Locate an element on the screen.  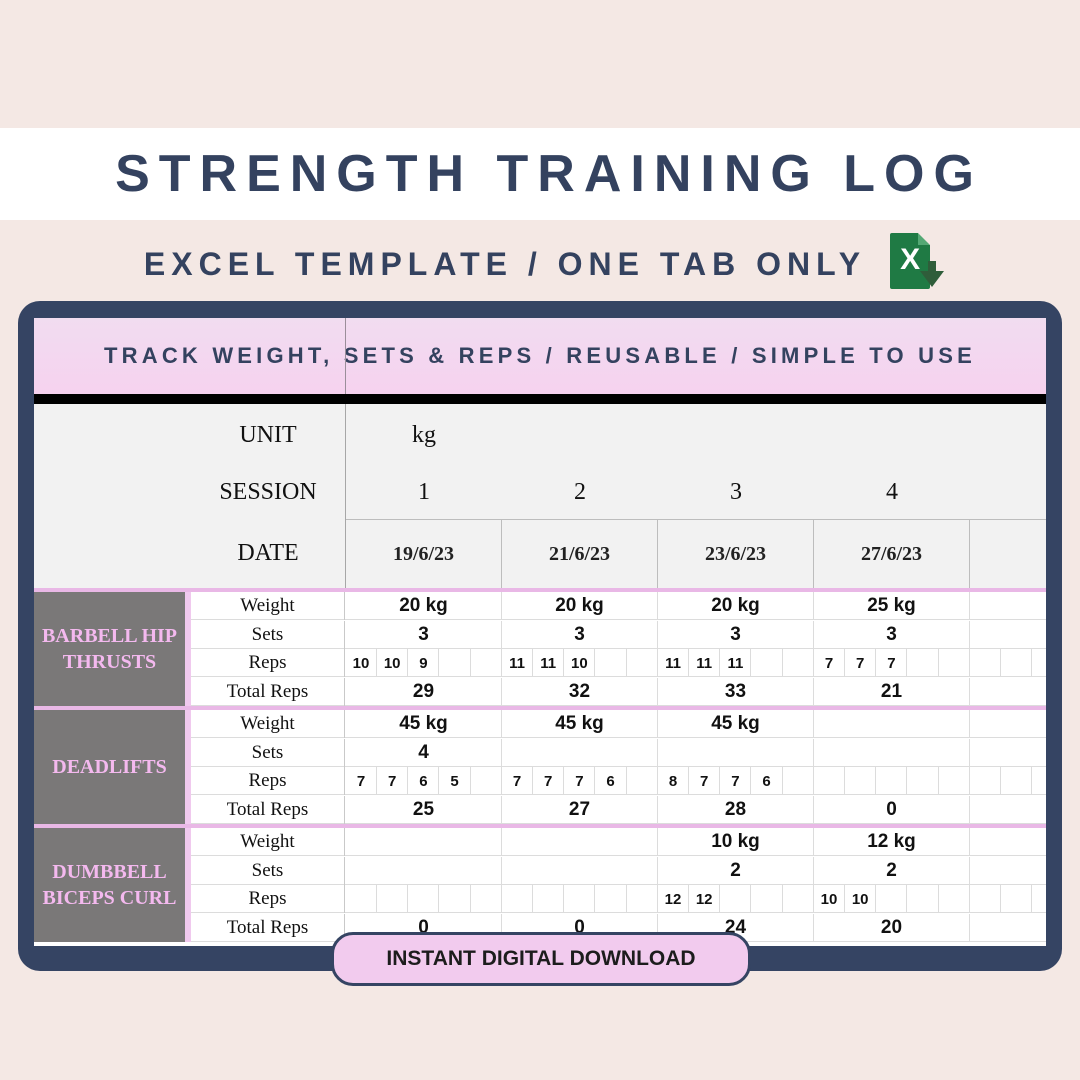
exercise-name: DEADLIFTS is located at coordinates (109, 767).